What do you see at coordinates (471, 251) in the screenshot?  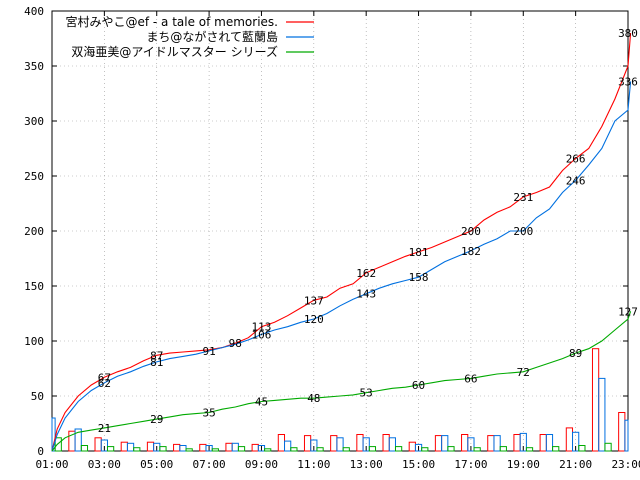 I see `data-label: 182` at bounding box center [471, 251].